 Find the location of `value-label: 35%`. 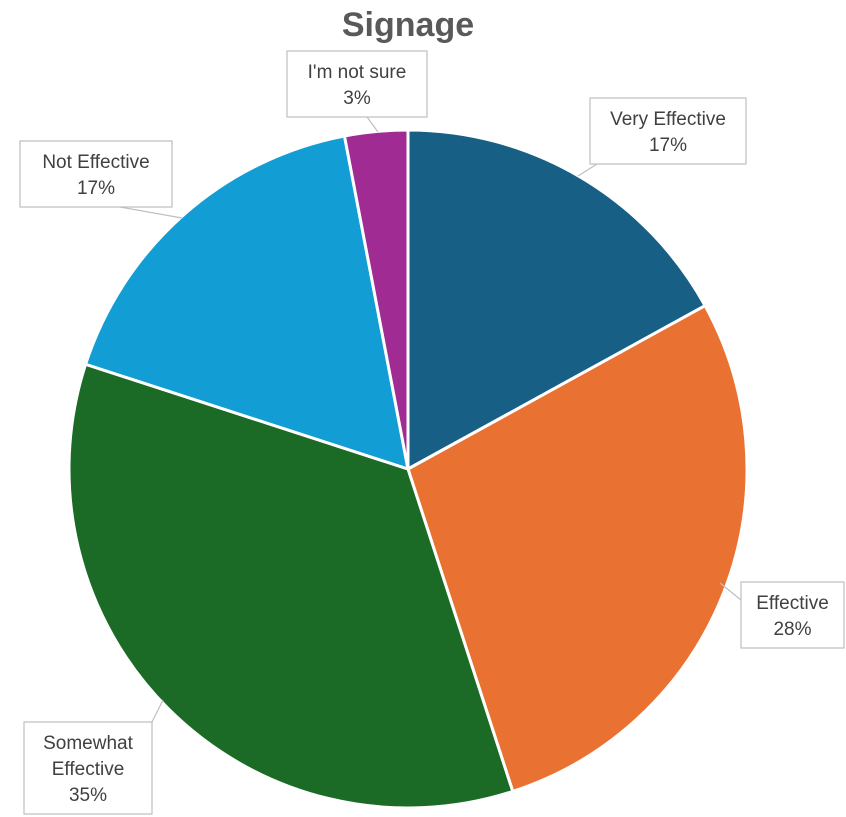

value-label: 35% is located at coordinates (88, 795).